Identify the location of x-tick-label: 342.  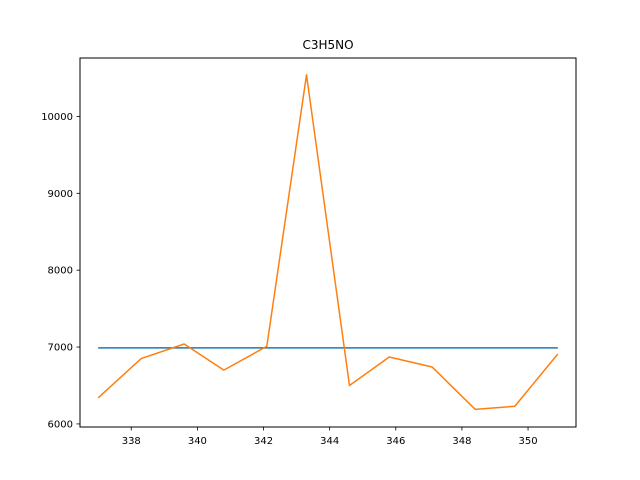
(263, 441).